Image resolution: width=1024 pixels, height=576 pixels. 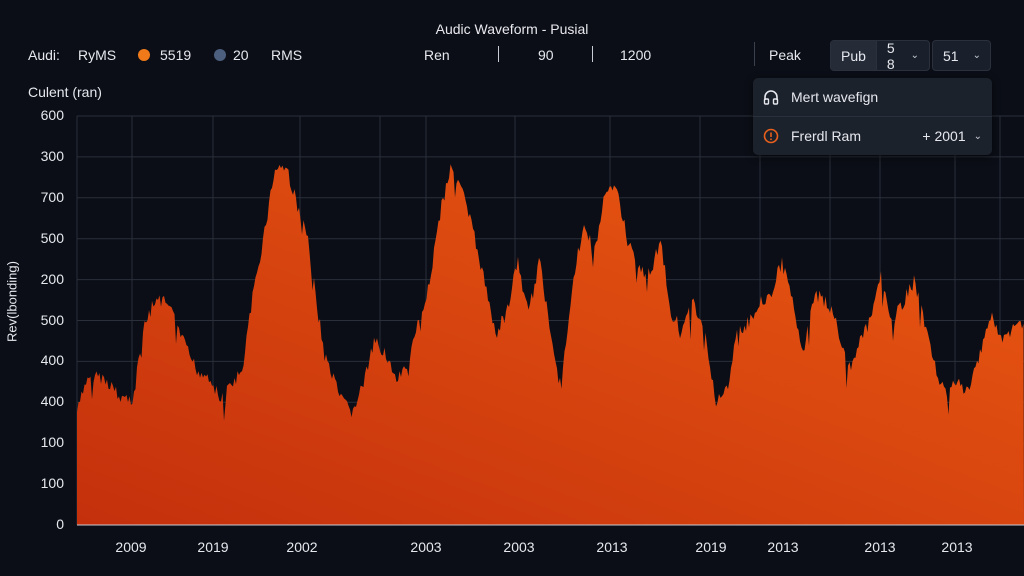 What do you see at coordinates (826, 136) in the screenshot?
I see `menu-item-label: Frerdl Ram` at bounding box center [826, 136].